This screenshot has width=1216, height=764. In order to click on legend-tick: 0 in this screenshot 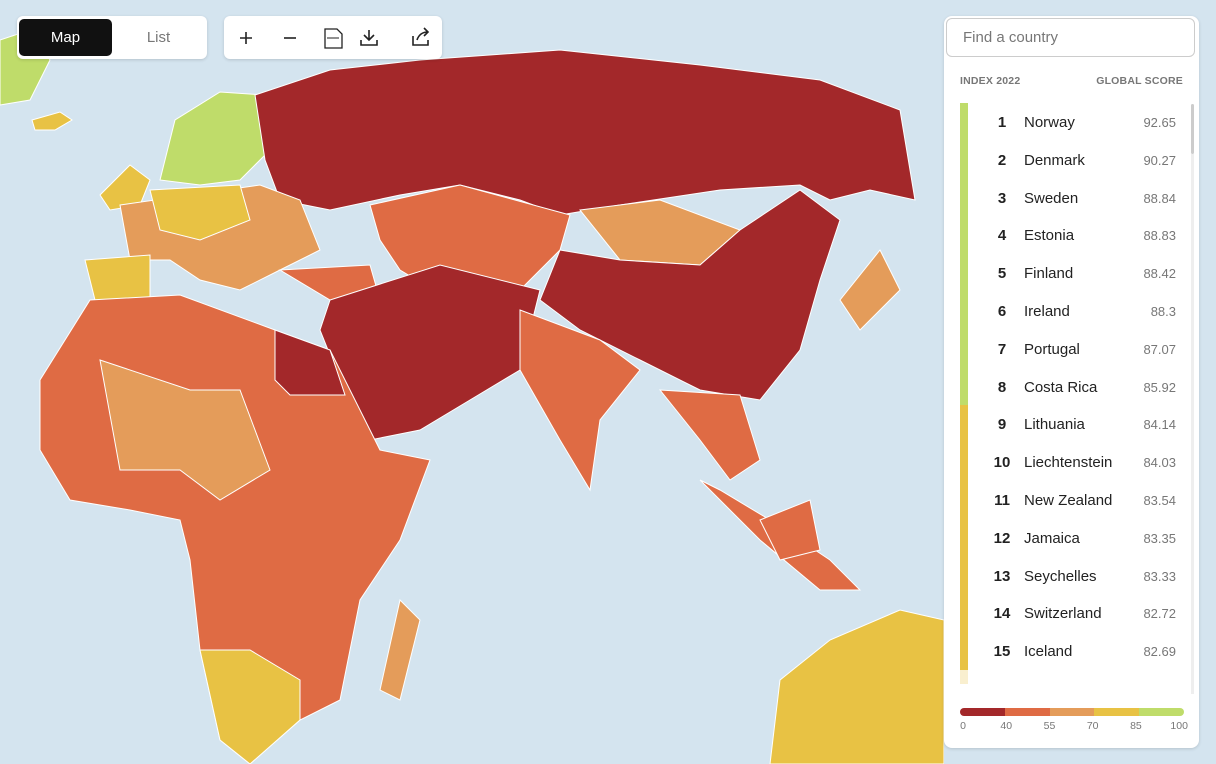, I will do `click(963, 726)`.